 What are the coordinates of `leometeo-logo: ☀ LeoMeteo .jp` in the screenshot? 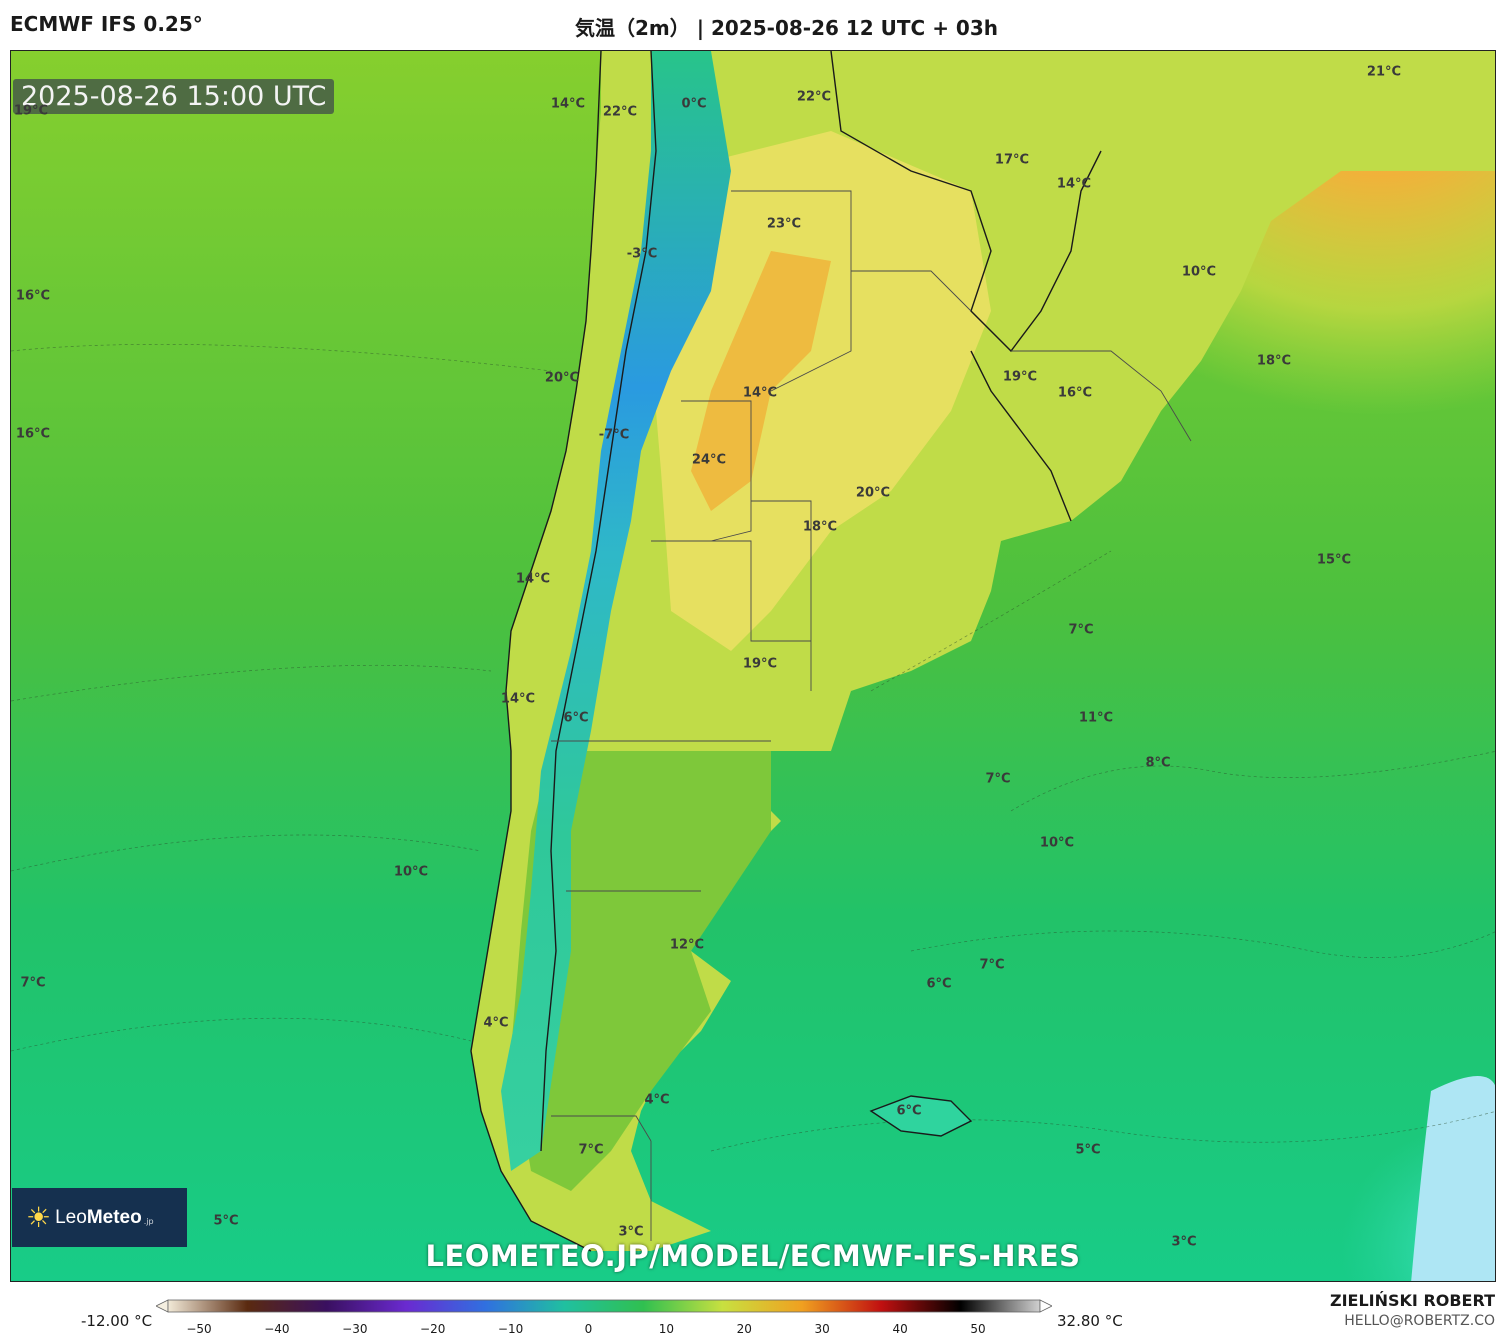 It's located at (99, 1217).